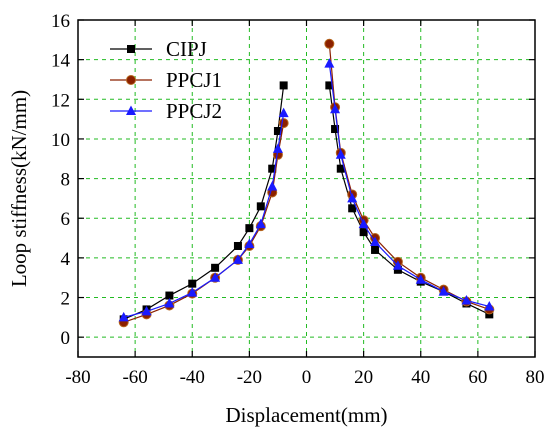 The height and width of the screenshot is (439, 550). Describe the element at coordinates (194, 111) in the screenshot. I see `legend-label: PPCJ2` at that location.